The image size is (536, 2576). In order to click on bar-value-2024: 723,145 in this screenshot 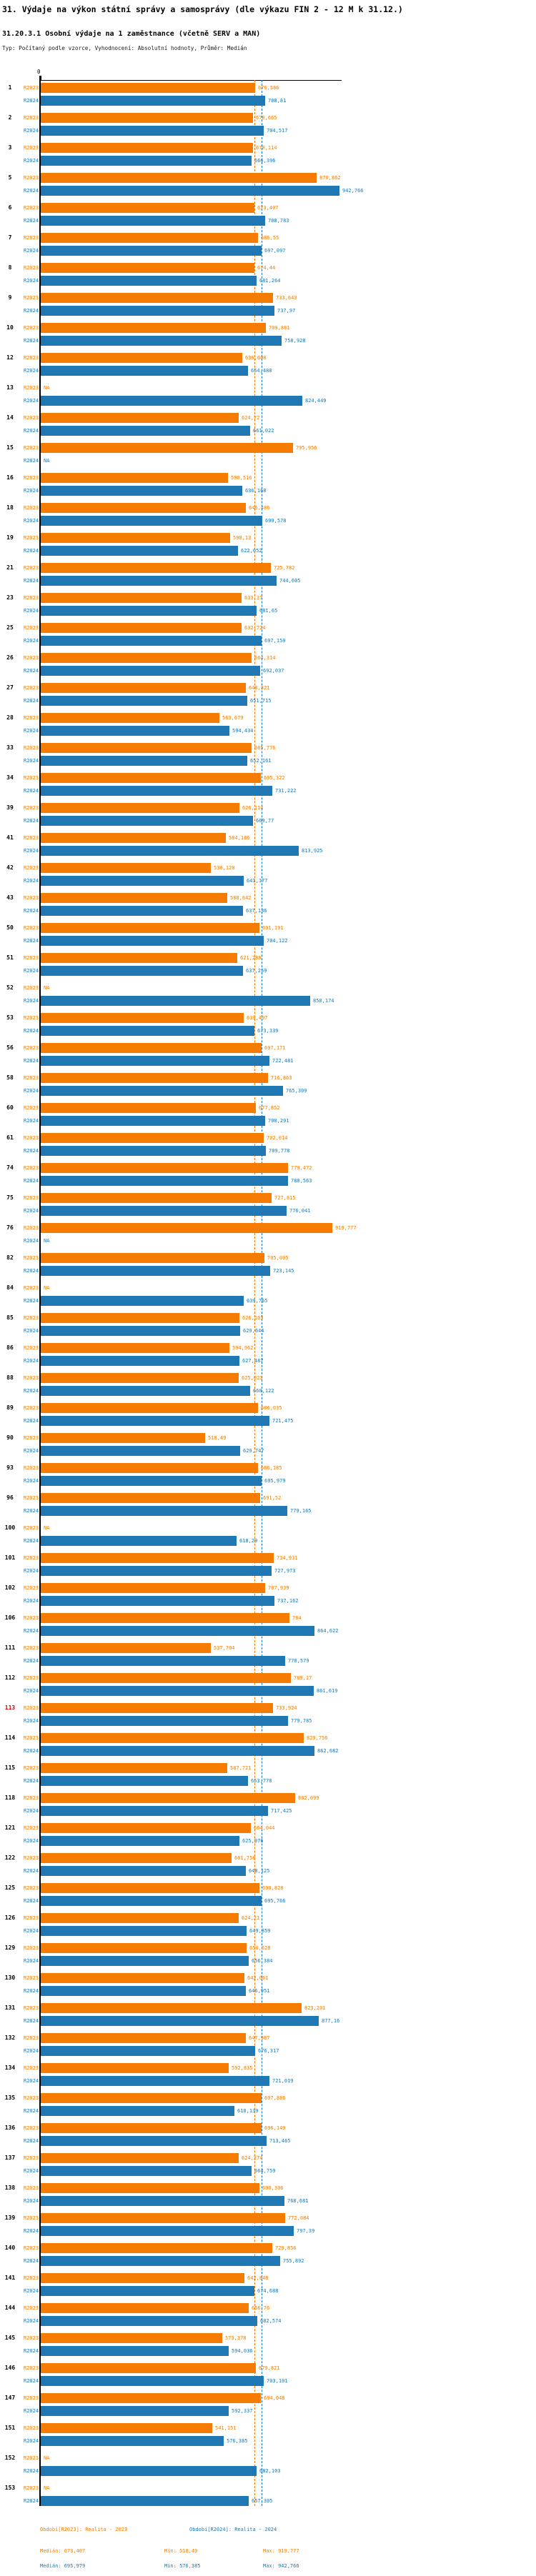, I will do `click(283, 1271)`.